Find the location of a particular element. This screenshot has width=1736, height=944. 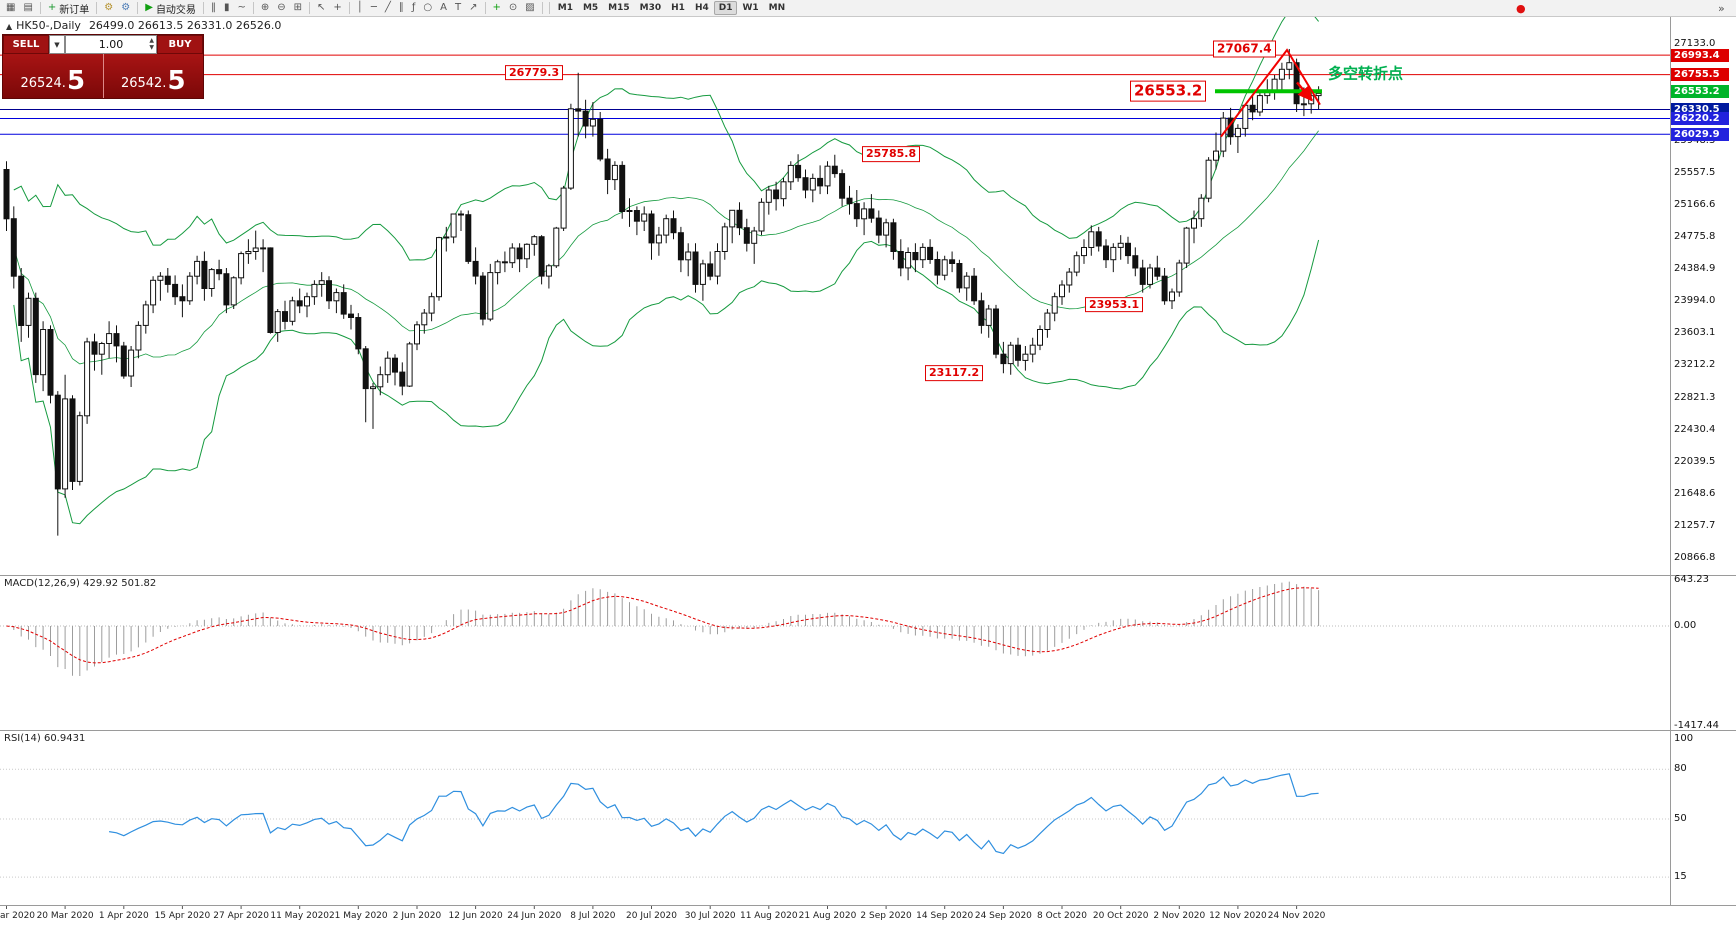

options-icon: ⚙ is located at coordinates (125, 8).